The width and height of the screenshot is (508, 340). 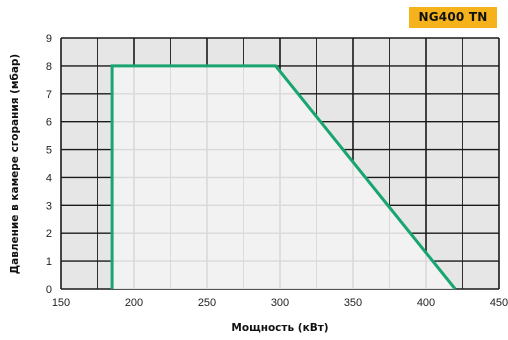 I want to click on y-axis-label: Давление в камере сгорания (мбар), so click(x=15, y=164).